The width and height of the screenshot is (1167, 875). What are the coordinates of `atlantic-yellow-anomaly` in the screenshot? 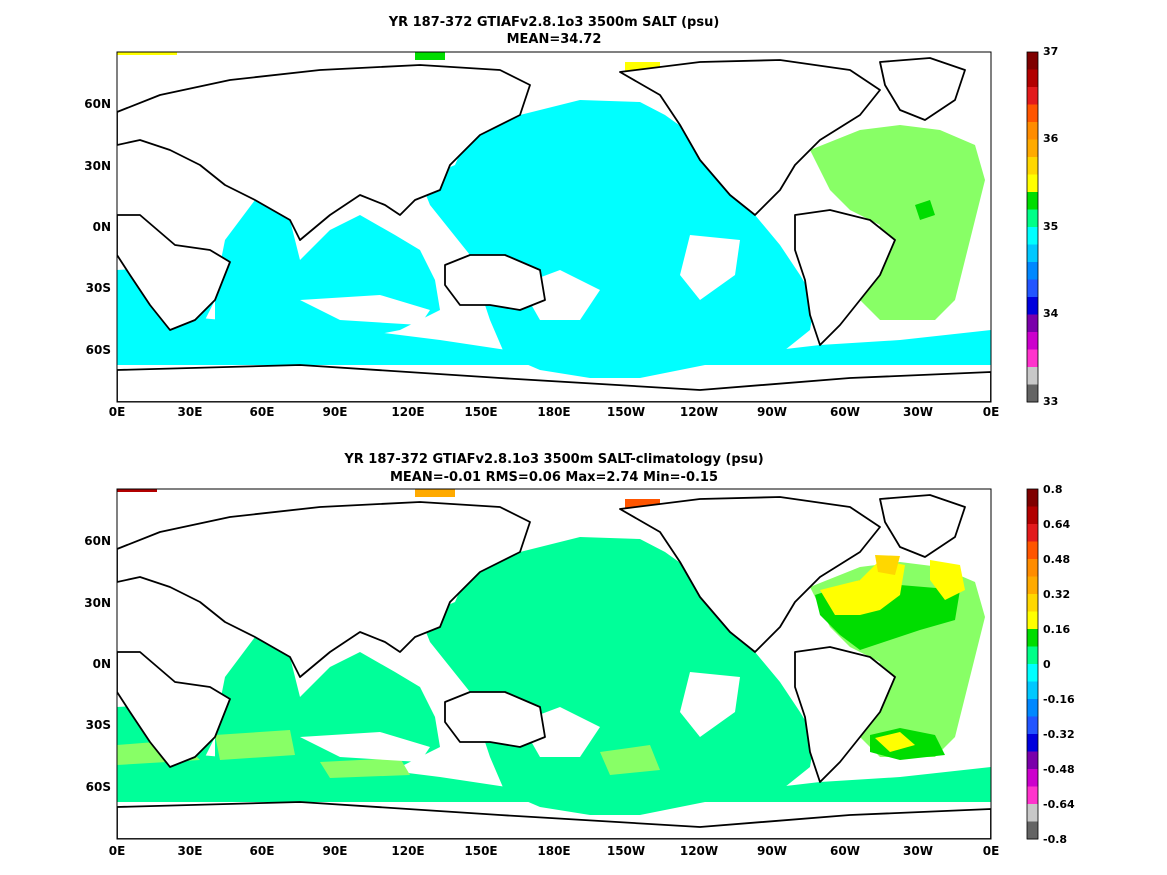 It's located at (862, 587).